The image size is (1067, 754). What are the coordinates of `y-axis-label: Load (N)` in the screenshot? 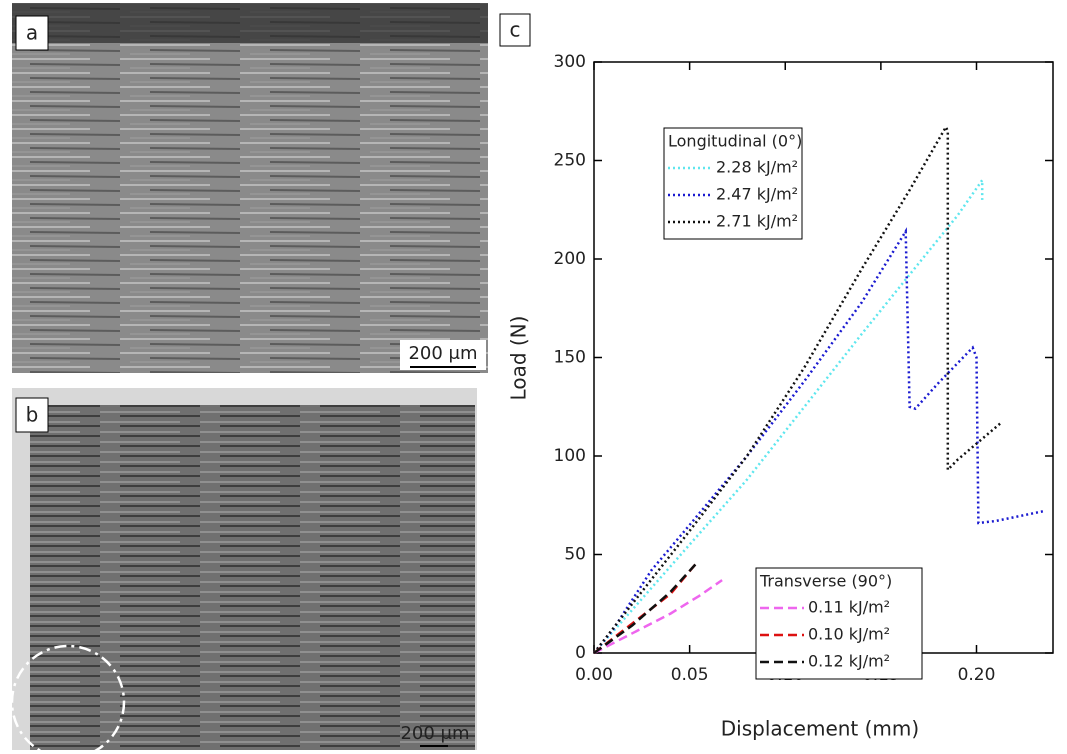 It's located at (519, 358).